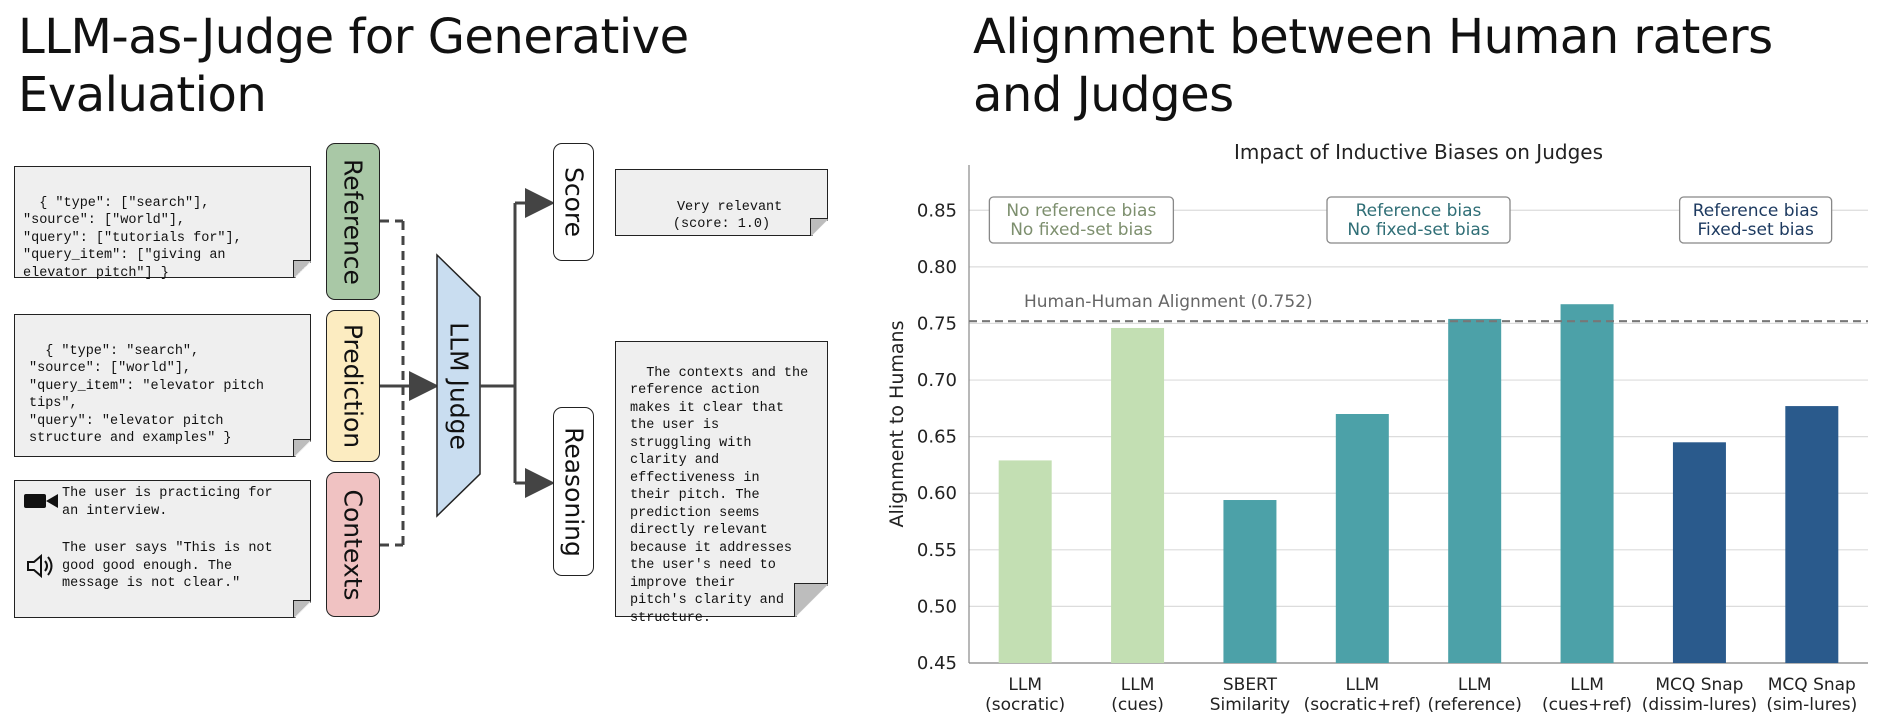 The image size is (1879, 721). Describe the element at coordinates (1250, 705) in the screenshot. I see `x-tick-label: Similarity` at that location.